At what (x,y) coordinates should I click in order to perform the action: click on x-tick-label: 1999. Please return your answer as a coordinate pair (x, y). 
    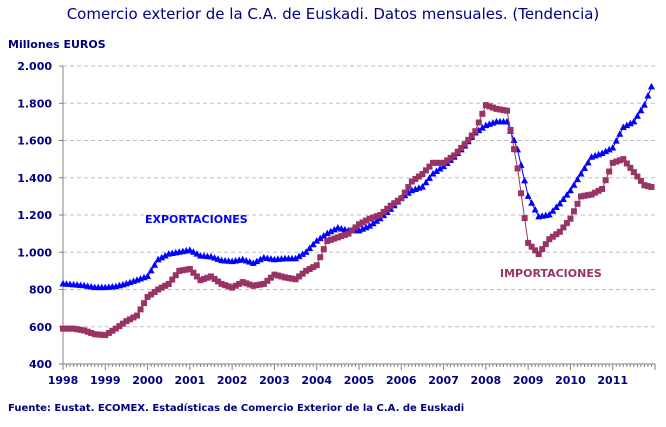
    Looking at the image, I should click on (105, 380).